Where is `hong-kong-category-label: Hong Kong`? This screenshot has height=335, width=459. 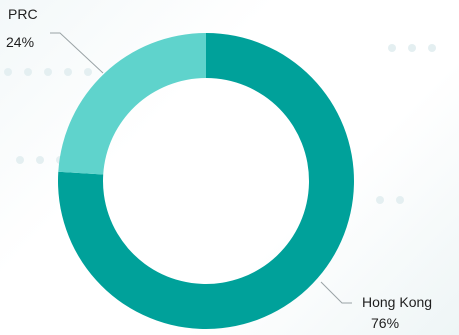 hong-kong-category-label: Hong Kong is located at coordinates (397, 302).